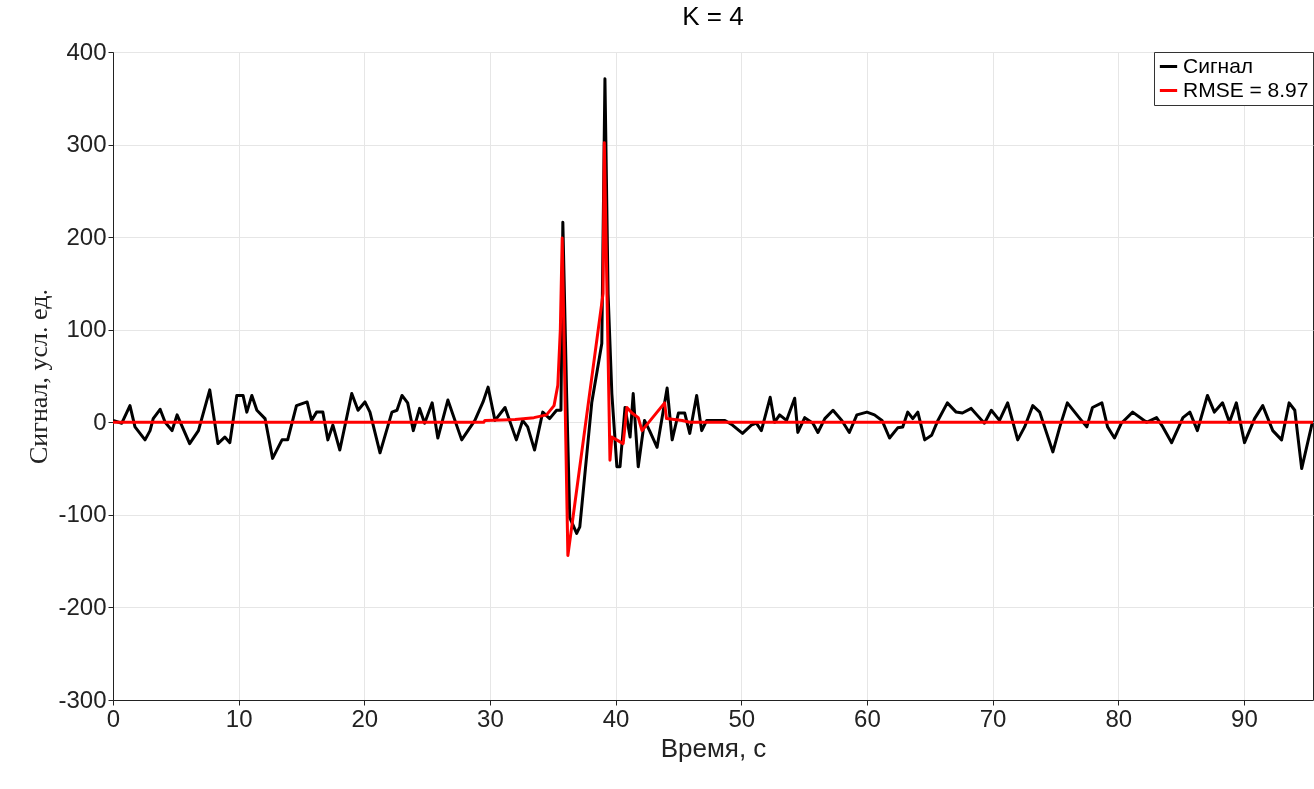 This screenshot has width=1314, height=789. I want to click on x-axis-title: Время, с, so click(713, 747).